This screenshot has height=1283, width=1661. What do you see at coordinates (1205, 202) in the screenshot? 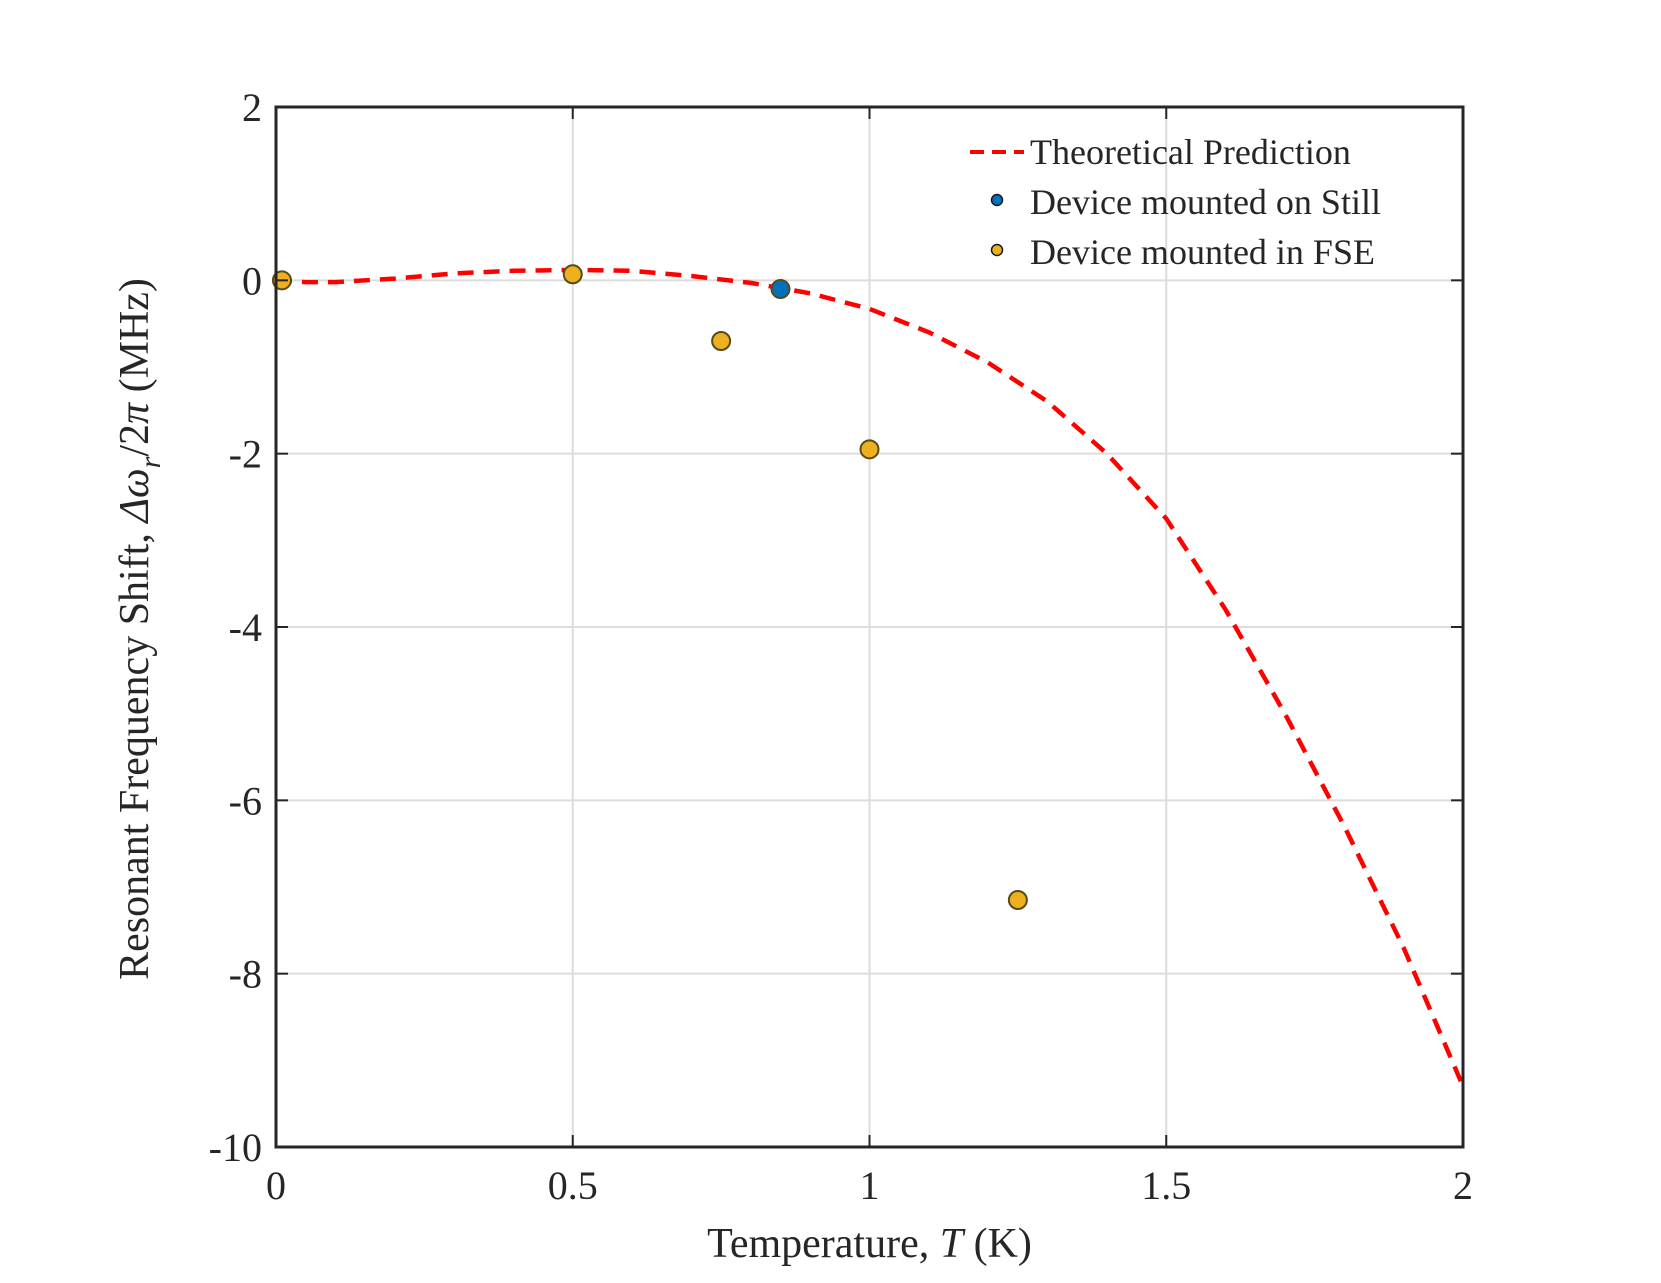
I see `legend-label-still: Device mounted on Still` at bounding box center [1205, 202].